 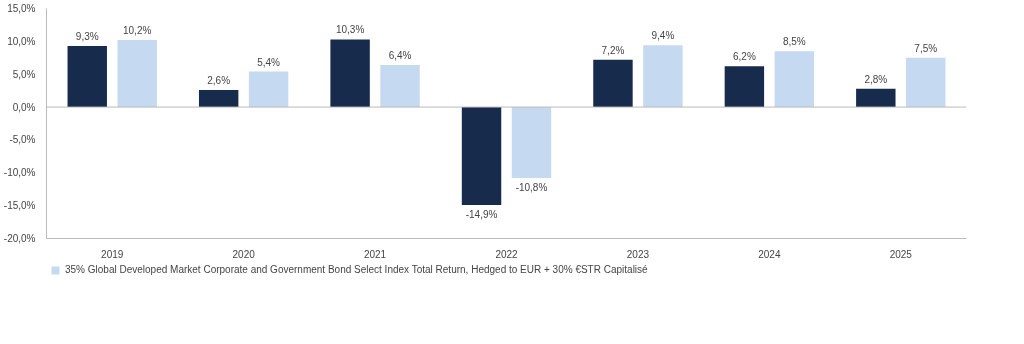 What do you see at coordinates (481, 214) in the screenshot?
I see `data-label: -14,9%` at bounding box center [481, 214].